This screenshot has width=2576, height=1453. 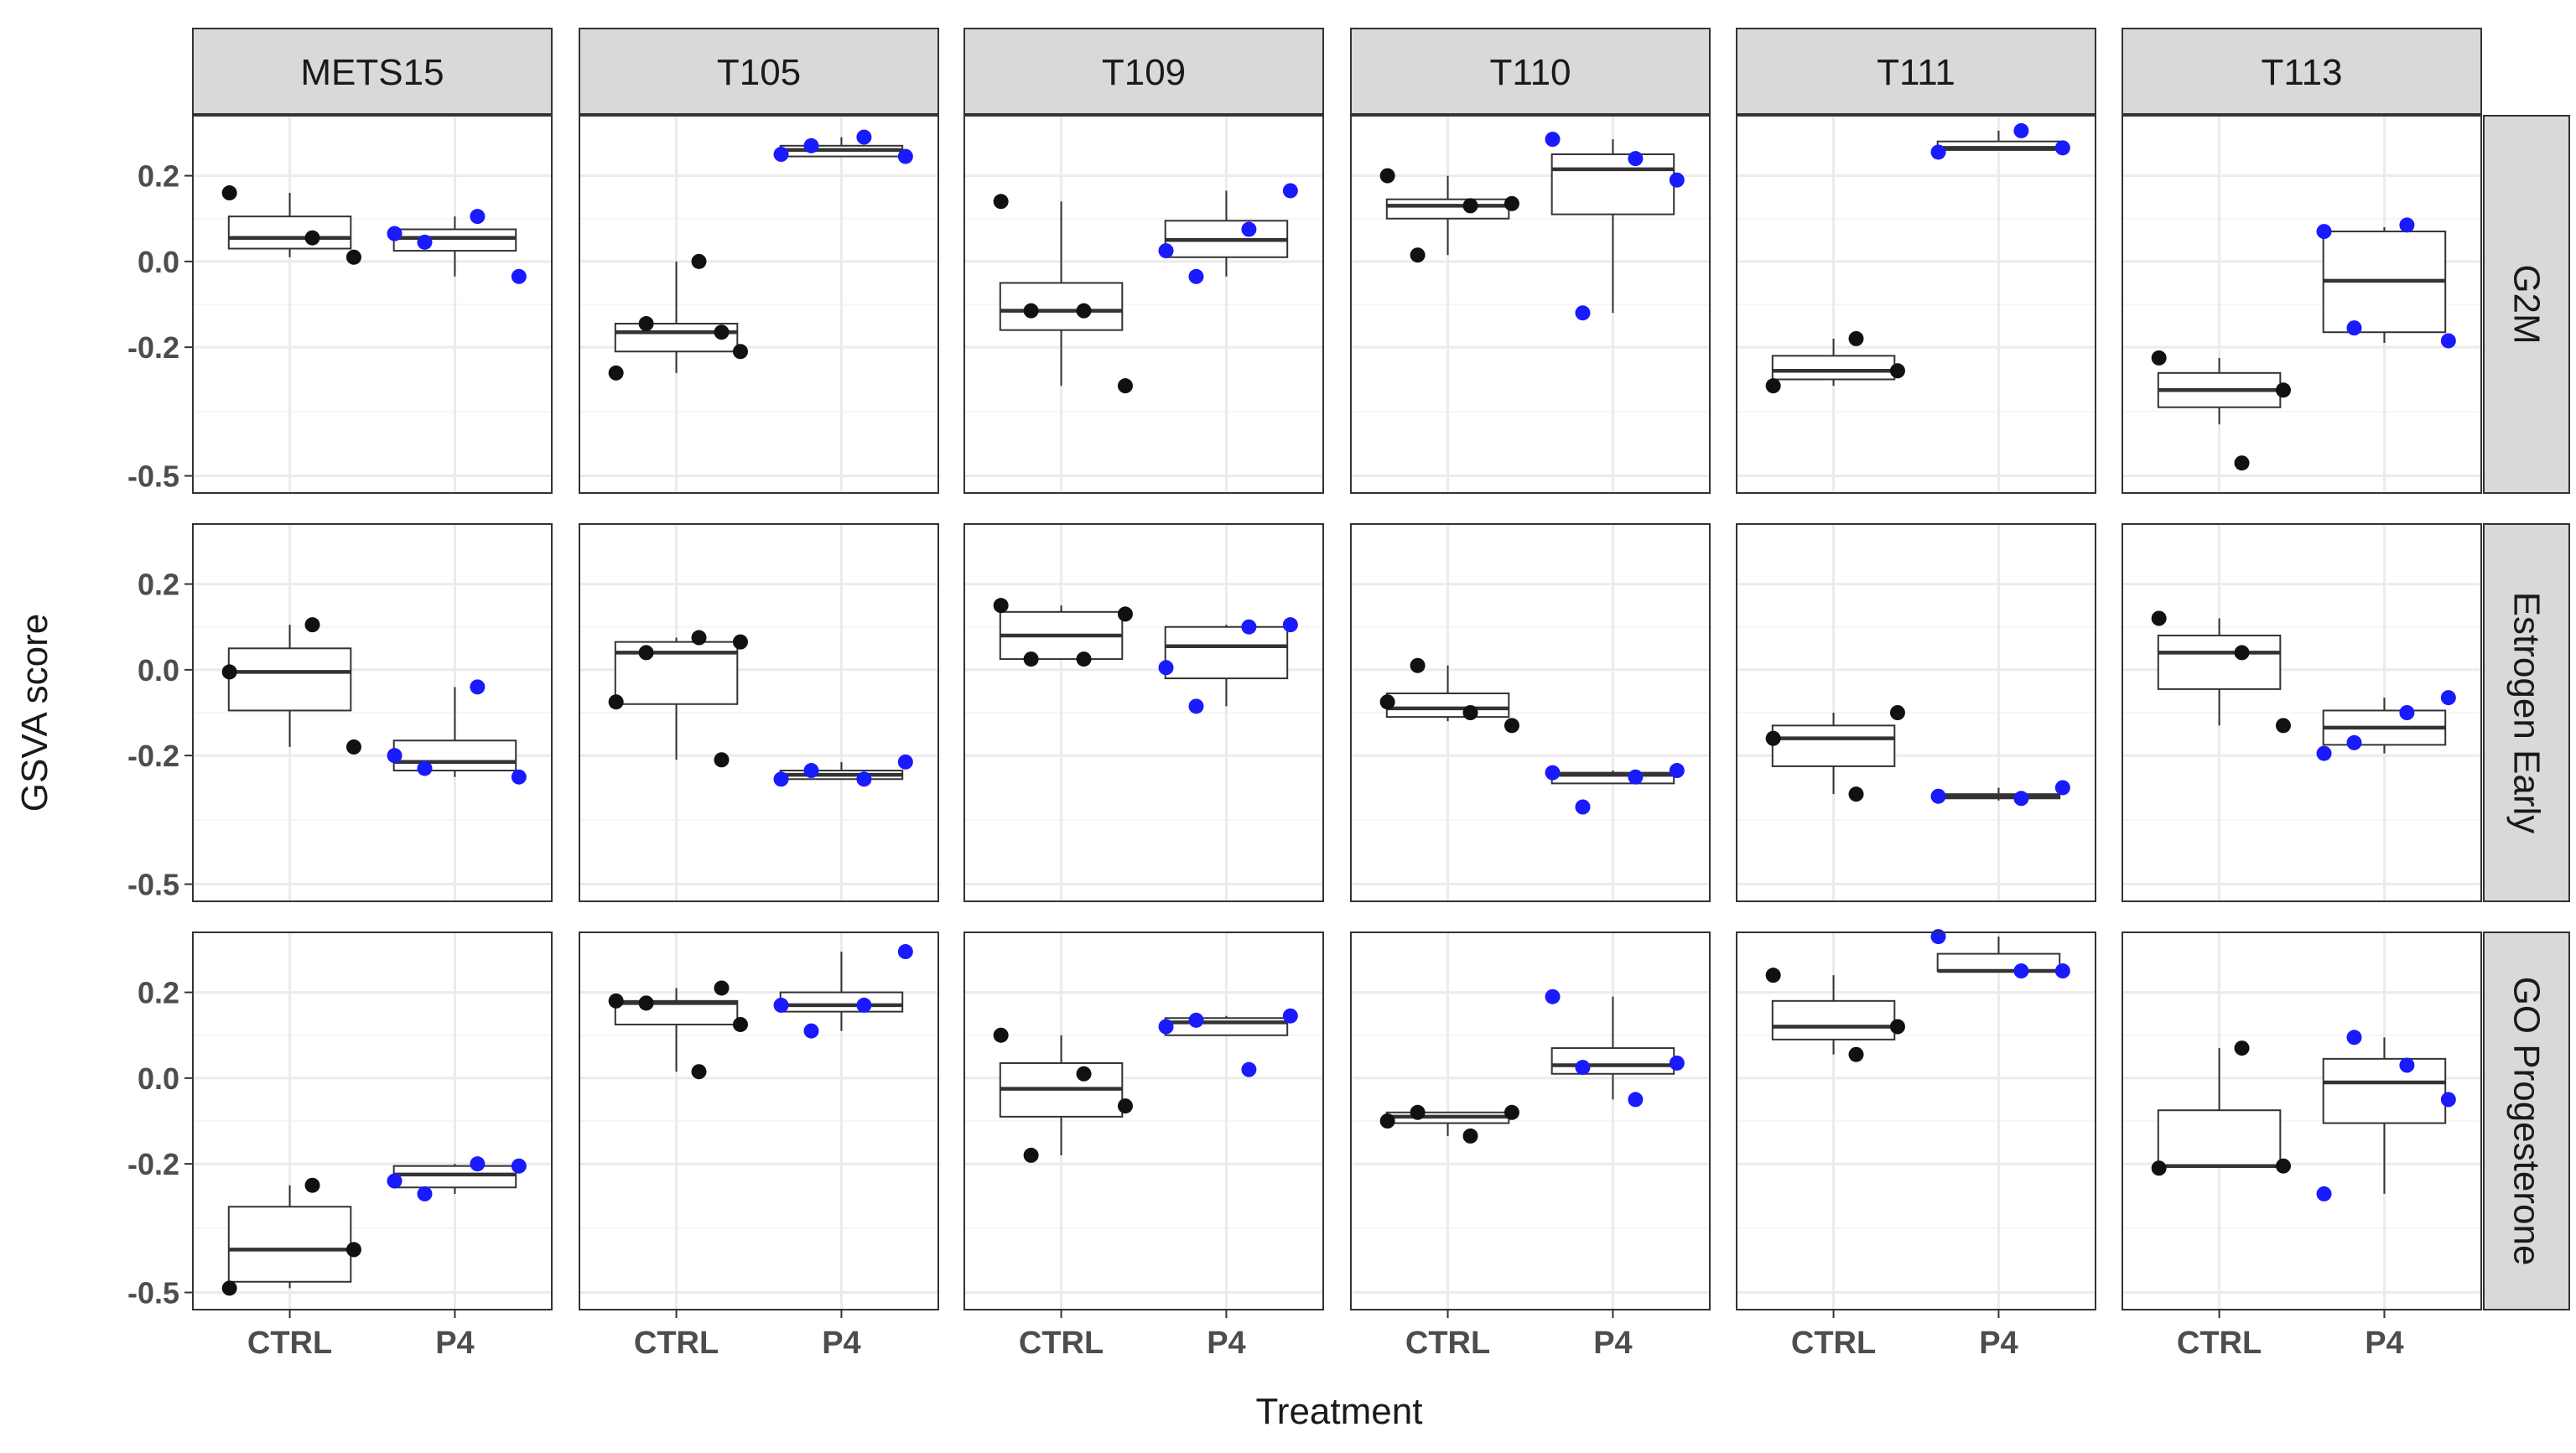 I want to click on y-tick-label: 0.2, so click(x=158, y=176).